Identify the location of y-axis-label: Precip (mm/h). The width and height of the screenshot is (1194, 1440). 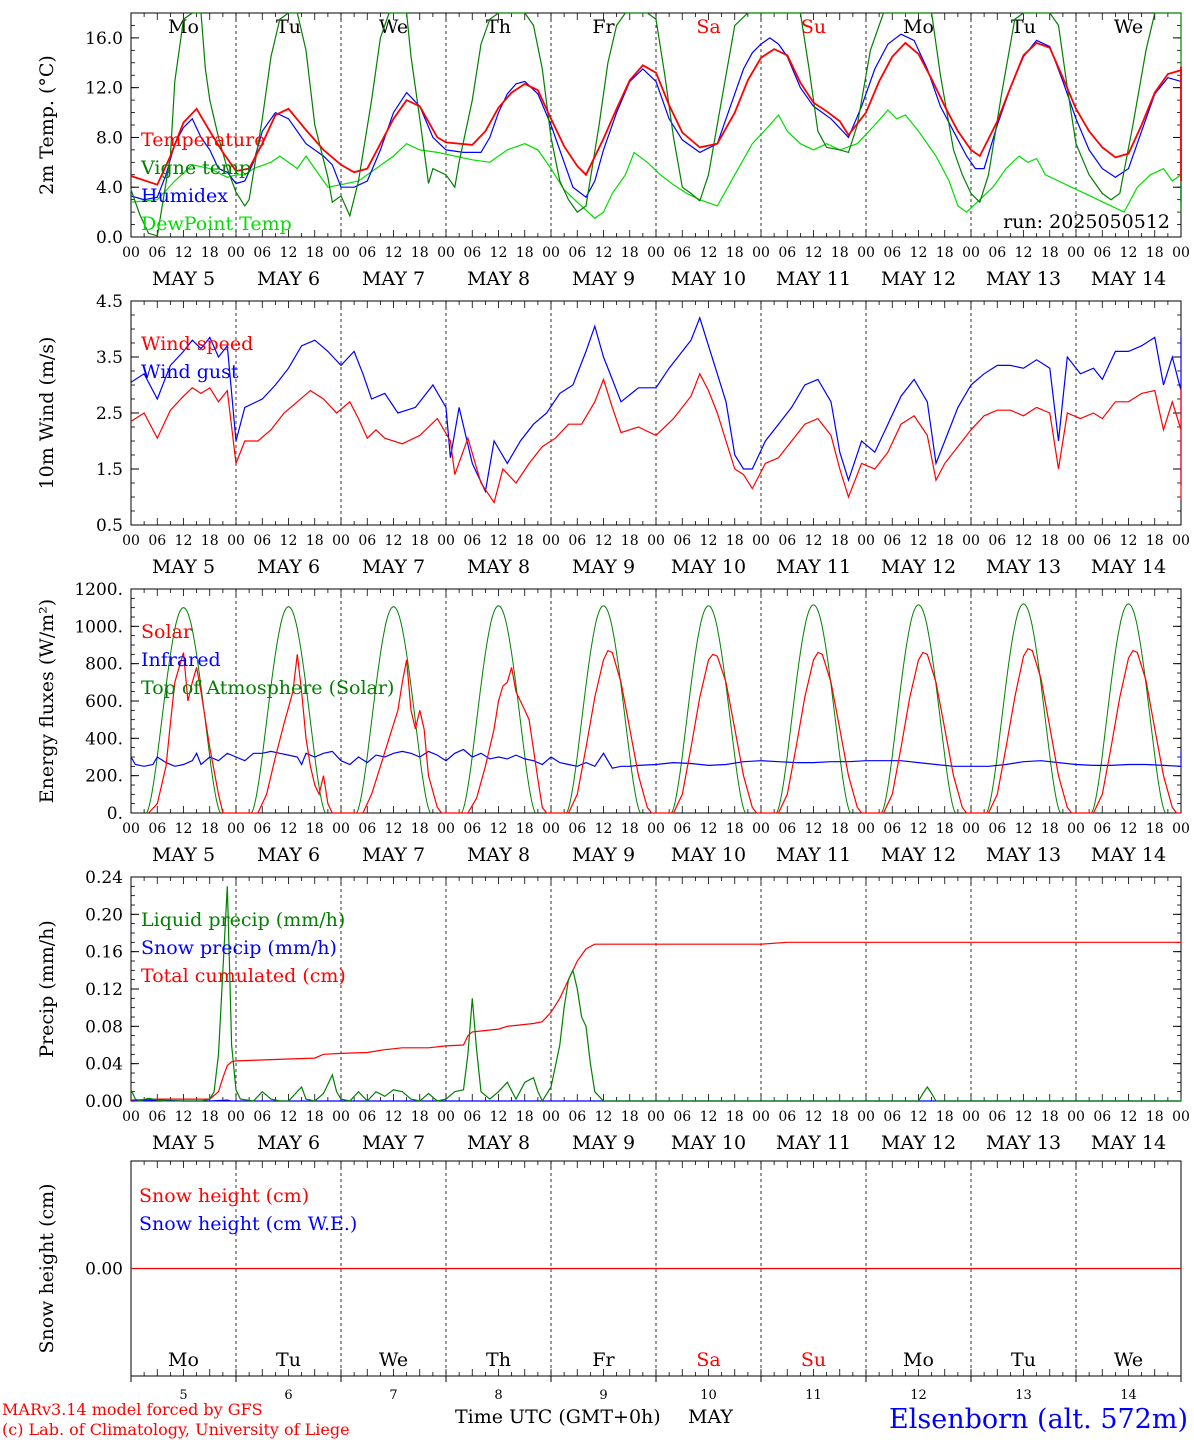
(47, 989).